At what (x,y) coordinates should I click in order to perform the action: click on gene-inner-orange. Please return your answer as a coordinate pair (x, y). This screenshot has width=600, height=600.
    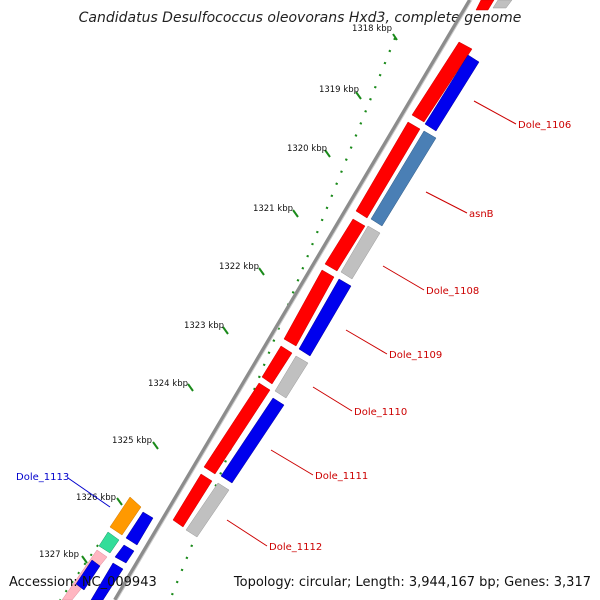
    Looking at the image, I should click on (125, 516).